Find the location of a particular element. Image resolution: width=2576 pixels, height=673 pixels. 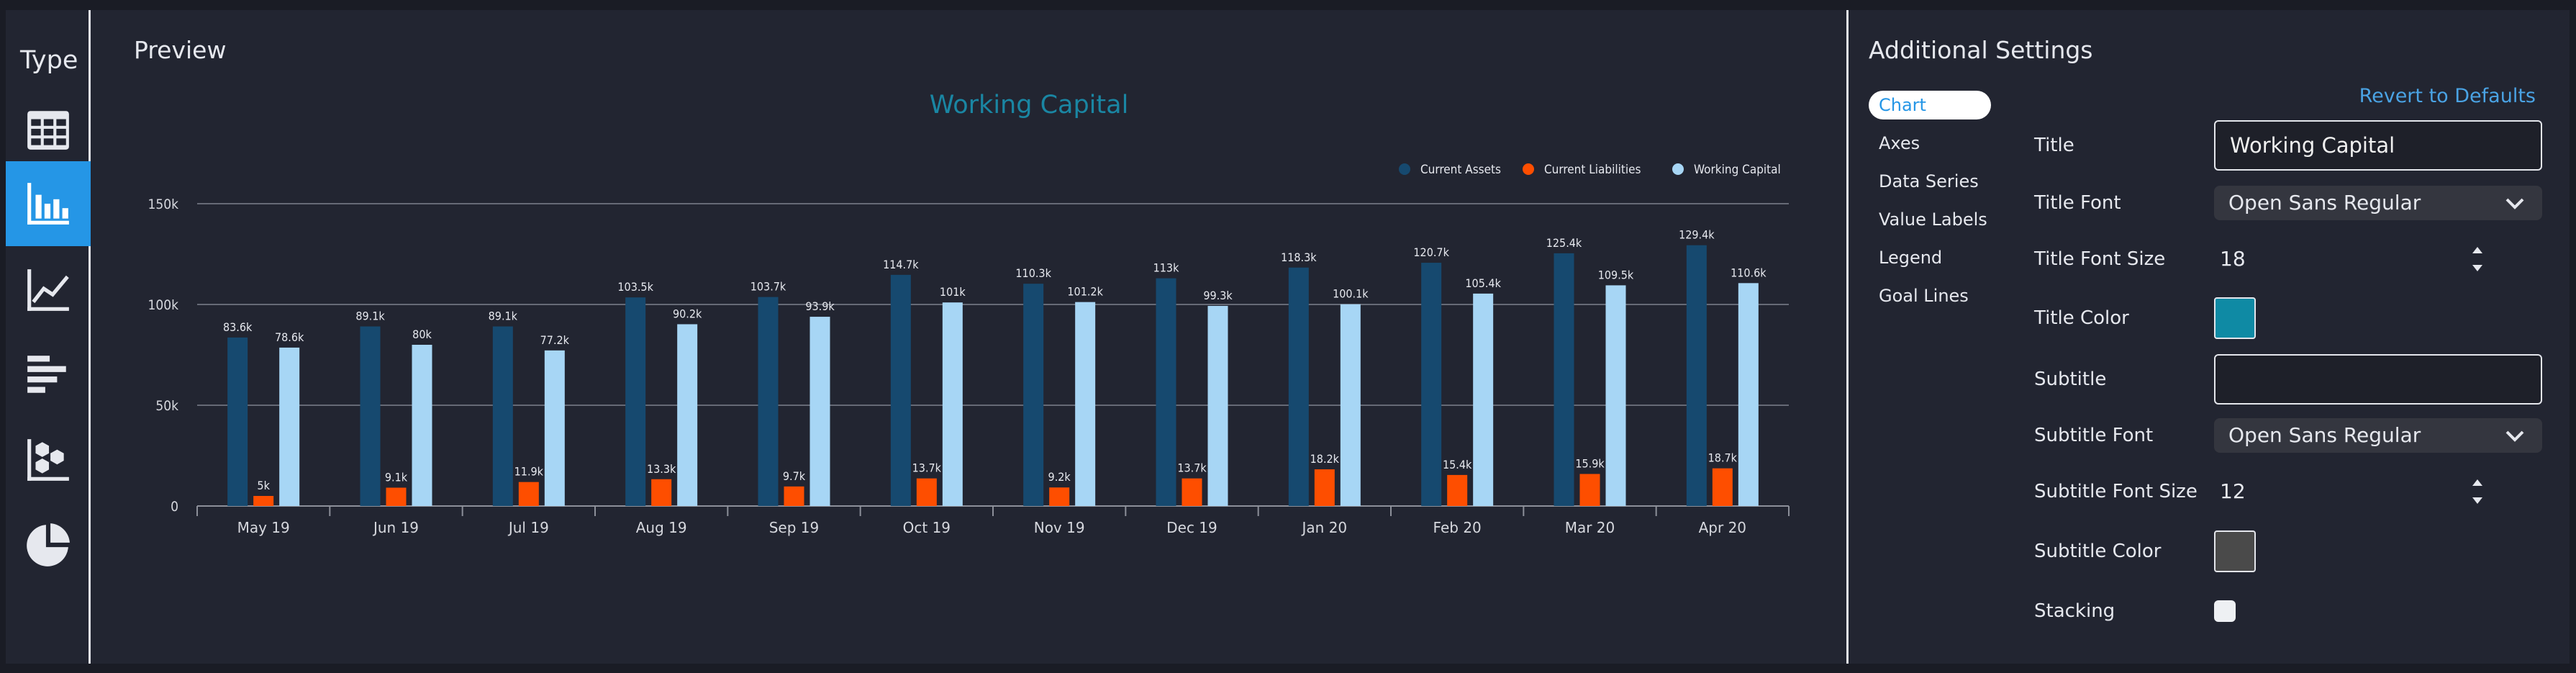

data-label: 118.3k is located at coordinates (1299, 257).